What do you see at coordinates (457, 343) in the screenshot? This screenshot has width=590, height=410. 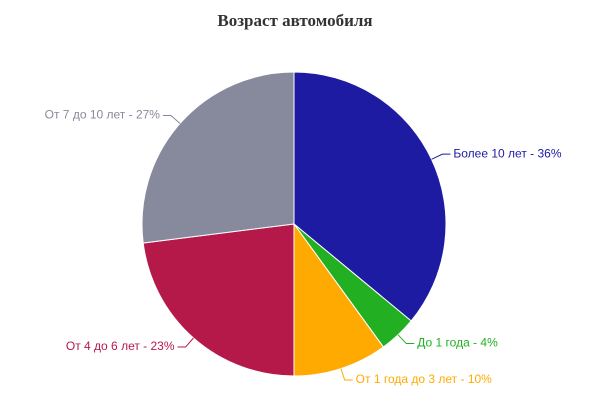 I see `data-label: До 1 года - 4%` at bounding box center [457, 343].